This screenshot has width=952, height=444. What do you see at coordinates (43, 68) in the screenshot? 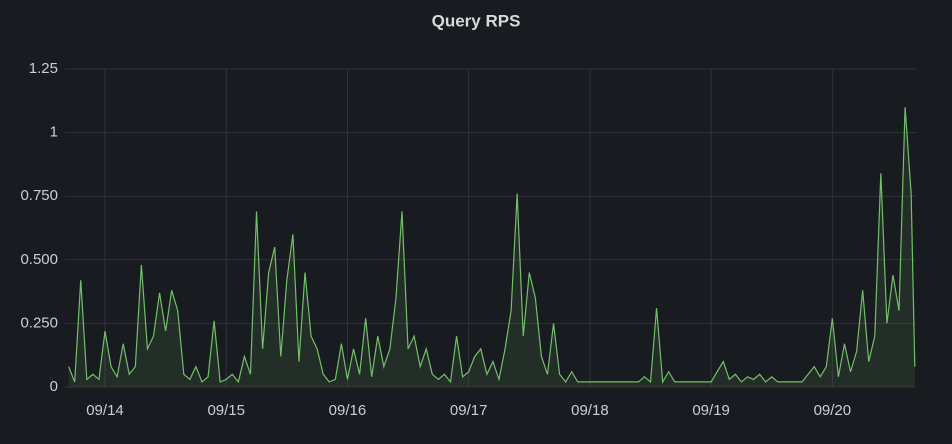
I see `y-tick-label: 1.25` at bounding box center [43, 68].